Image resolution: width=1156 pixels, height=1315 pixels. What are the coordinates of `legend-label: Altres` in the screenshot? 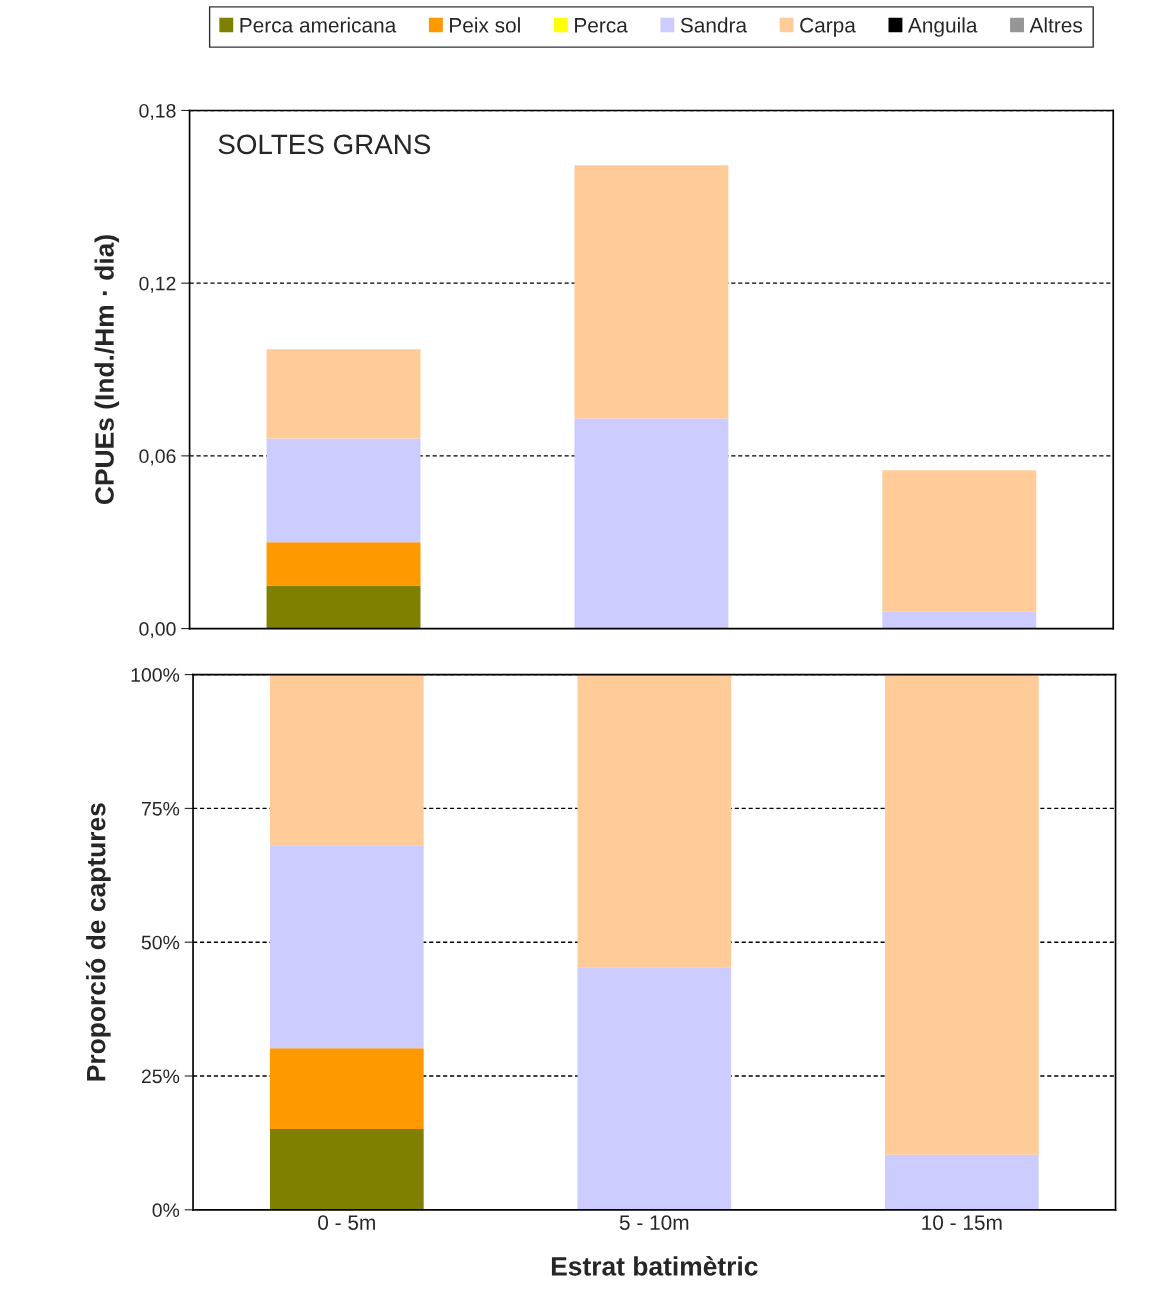 It's located at (1056, 25).